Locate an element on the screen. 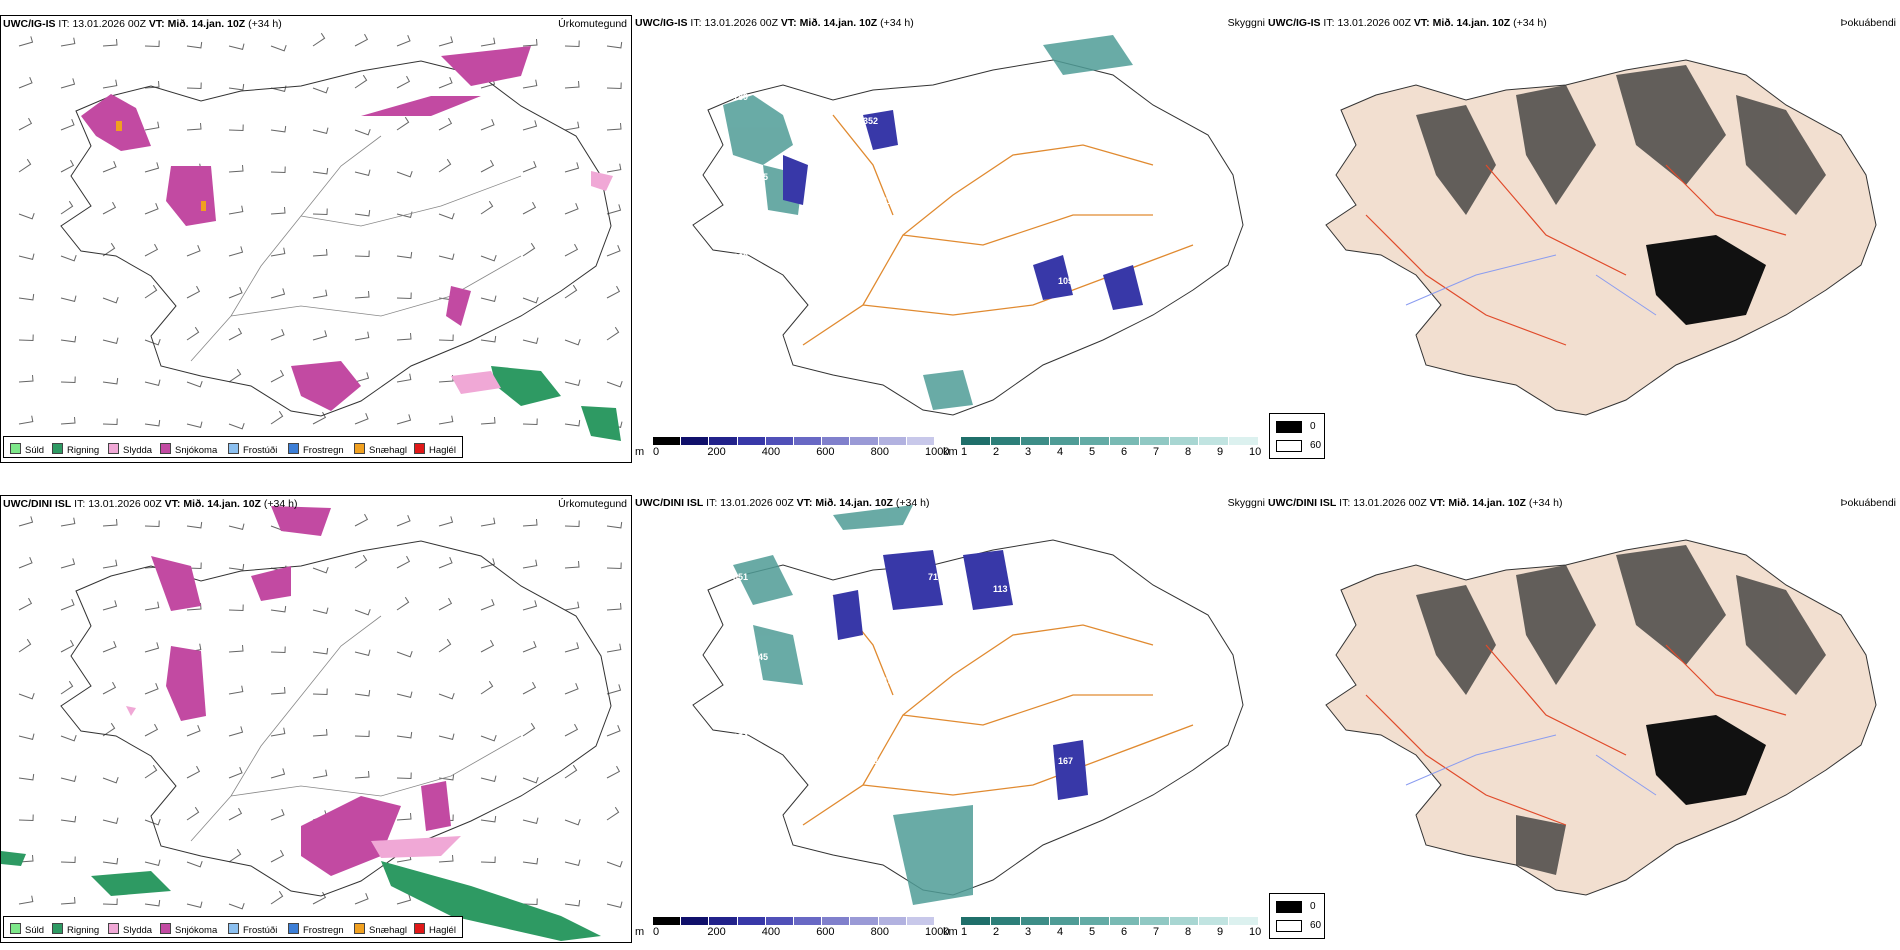 The image size is (1900, 950). legend-item-freezing-rain: Frostregn is located at coordinates (316, 929).